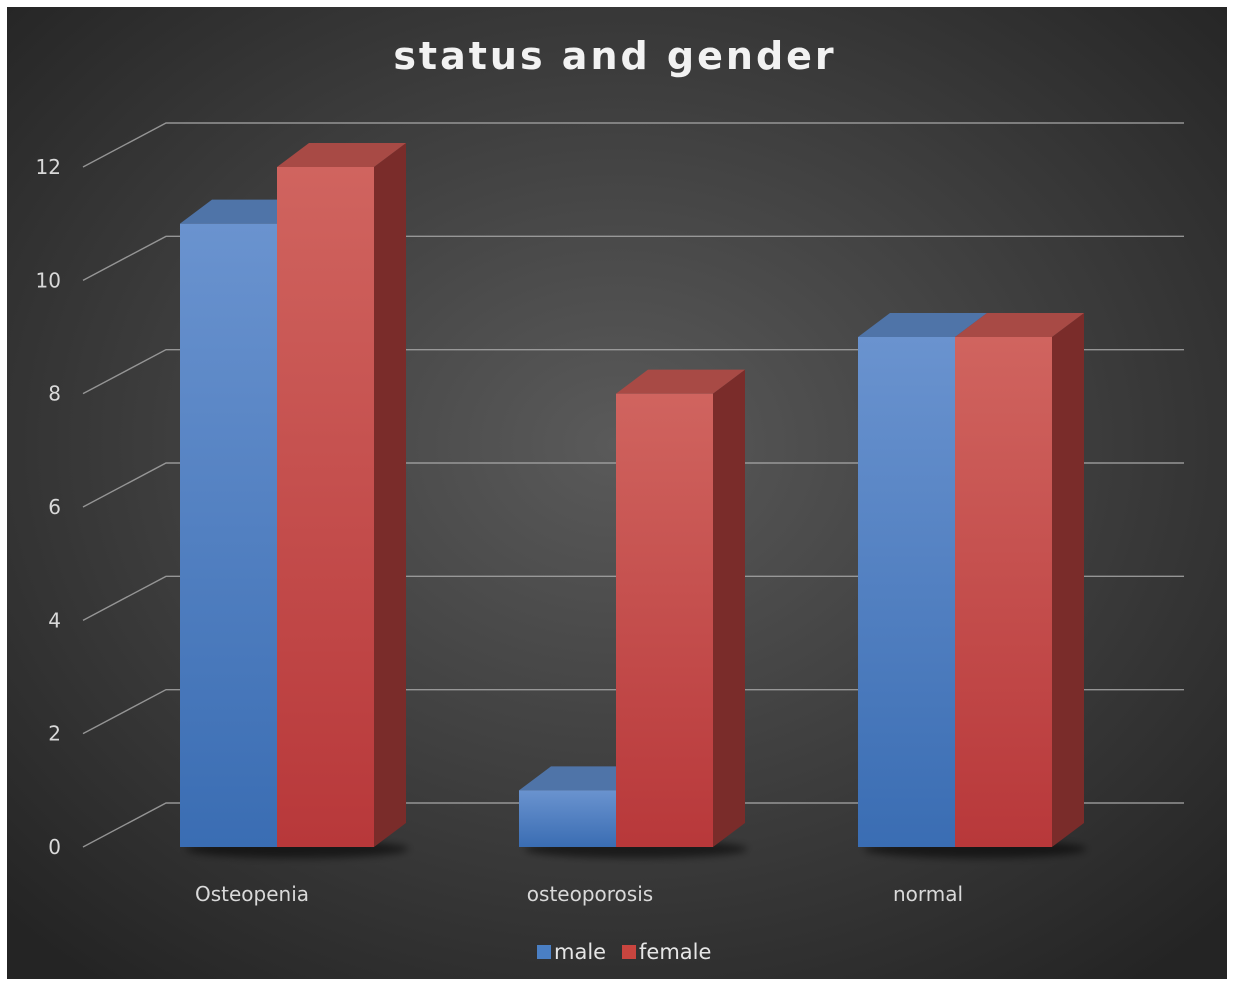  What do you see at coordinates (928, 894) in the screenshot?
I see `x-category-label: normal` at bounding box center [928, 894].